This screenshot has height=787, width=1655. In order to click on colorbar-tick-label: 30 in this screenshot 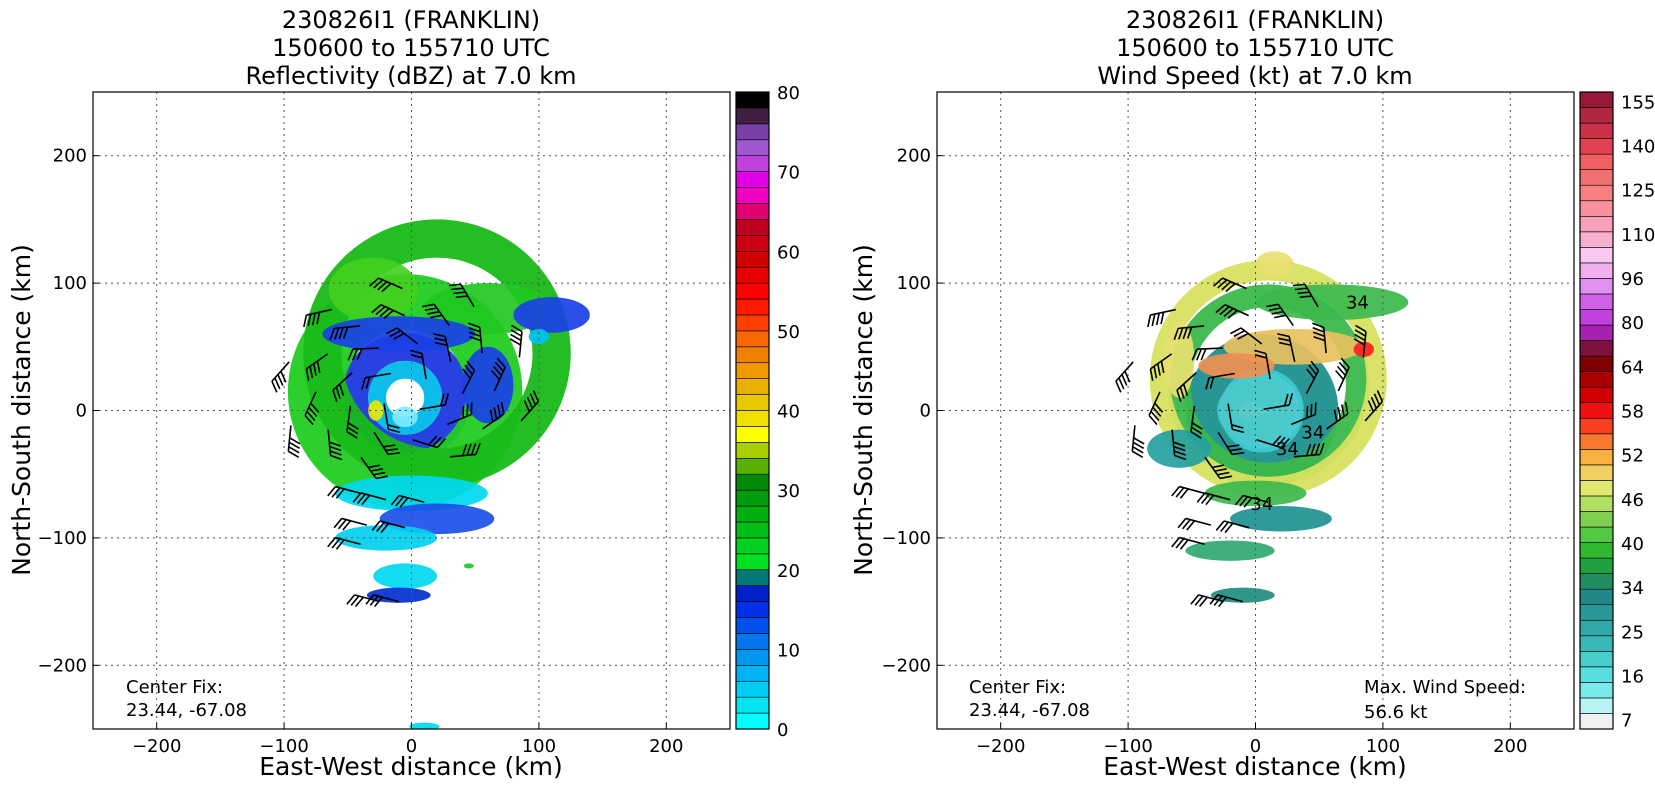, I will do `click(788, 491)`.